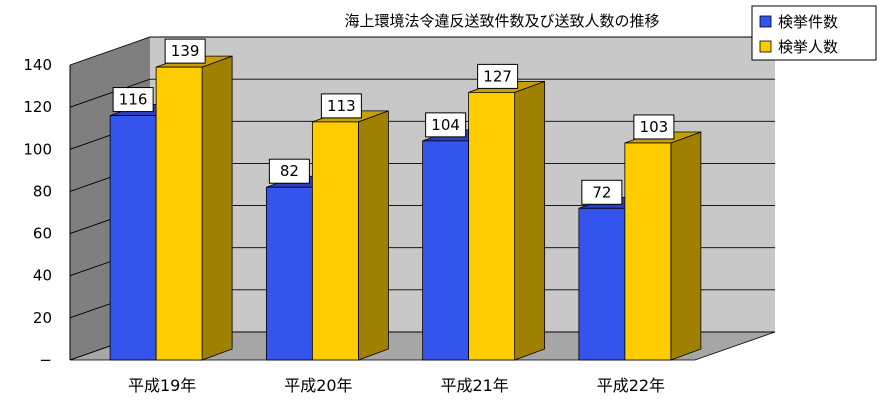  I want to click on y-tick-label: 100, so click(37, 149).